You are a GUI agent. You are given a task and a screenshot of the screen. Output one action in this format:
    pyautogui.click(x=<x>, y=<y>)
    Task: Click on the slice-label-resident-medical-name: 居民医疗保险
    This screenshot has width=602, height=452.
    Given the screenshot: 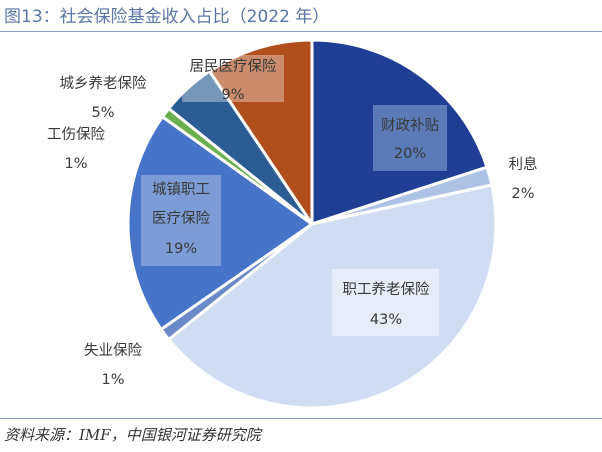 What is the action you would take?
    pyautogui.click(x=233, y=66)
    